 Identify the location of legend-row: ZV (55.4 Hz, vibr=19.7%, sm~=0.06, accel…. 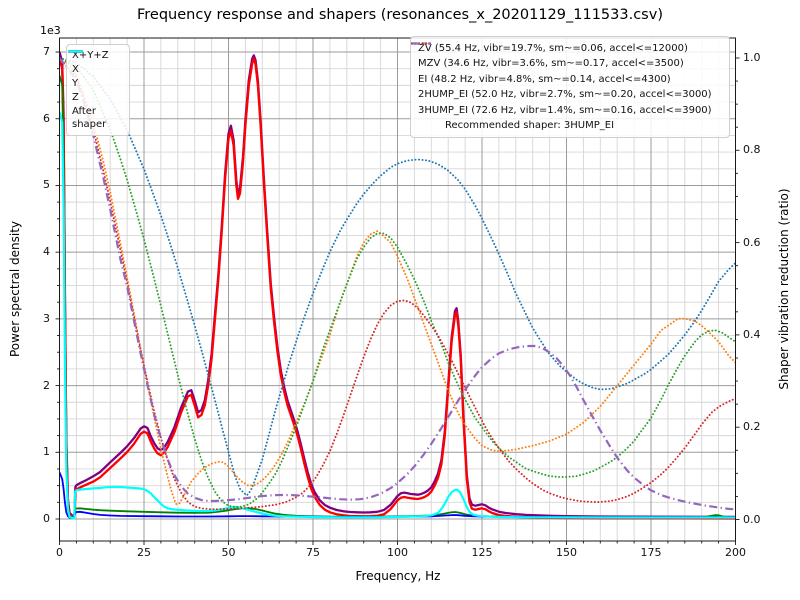
(566, 49).